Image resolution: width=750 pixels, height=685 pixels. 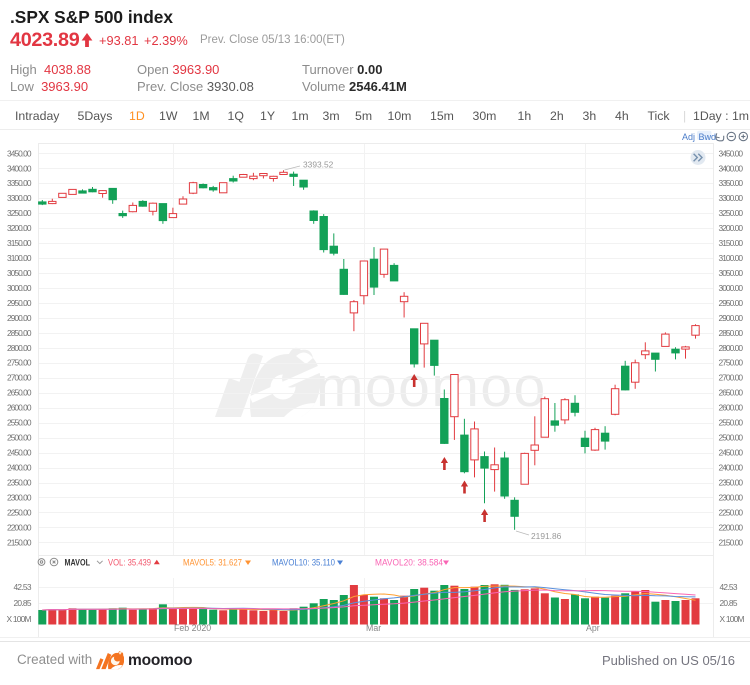 What do you see at coordinates (373, 628) in the screenshot?
I see `svg-text: Mar` at bounding box center [373, 628].